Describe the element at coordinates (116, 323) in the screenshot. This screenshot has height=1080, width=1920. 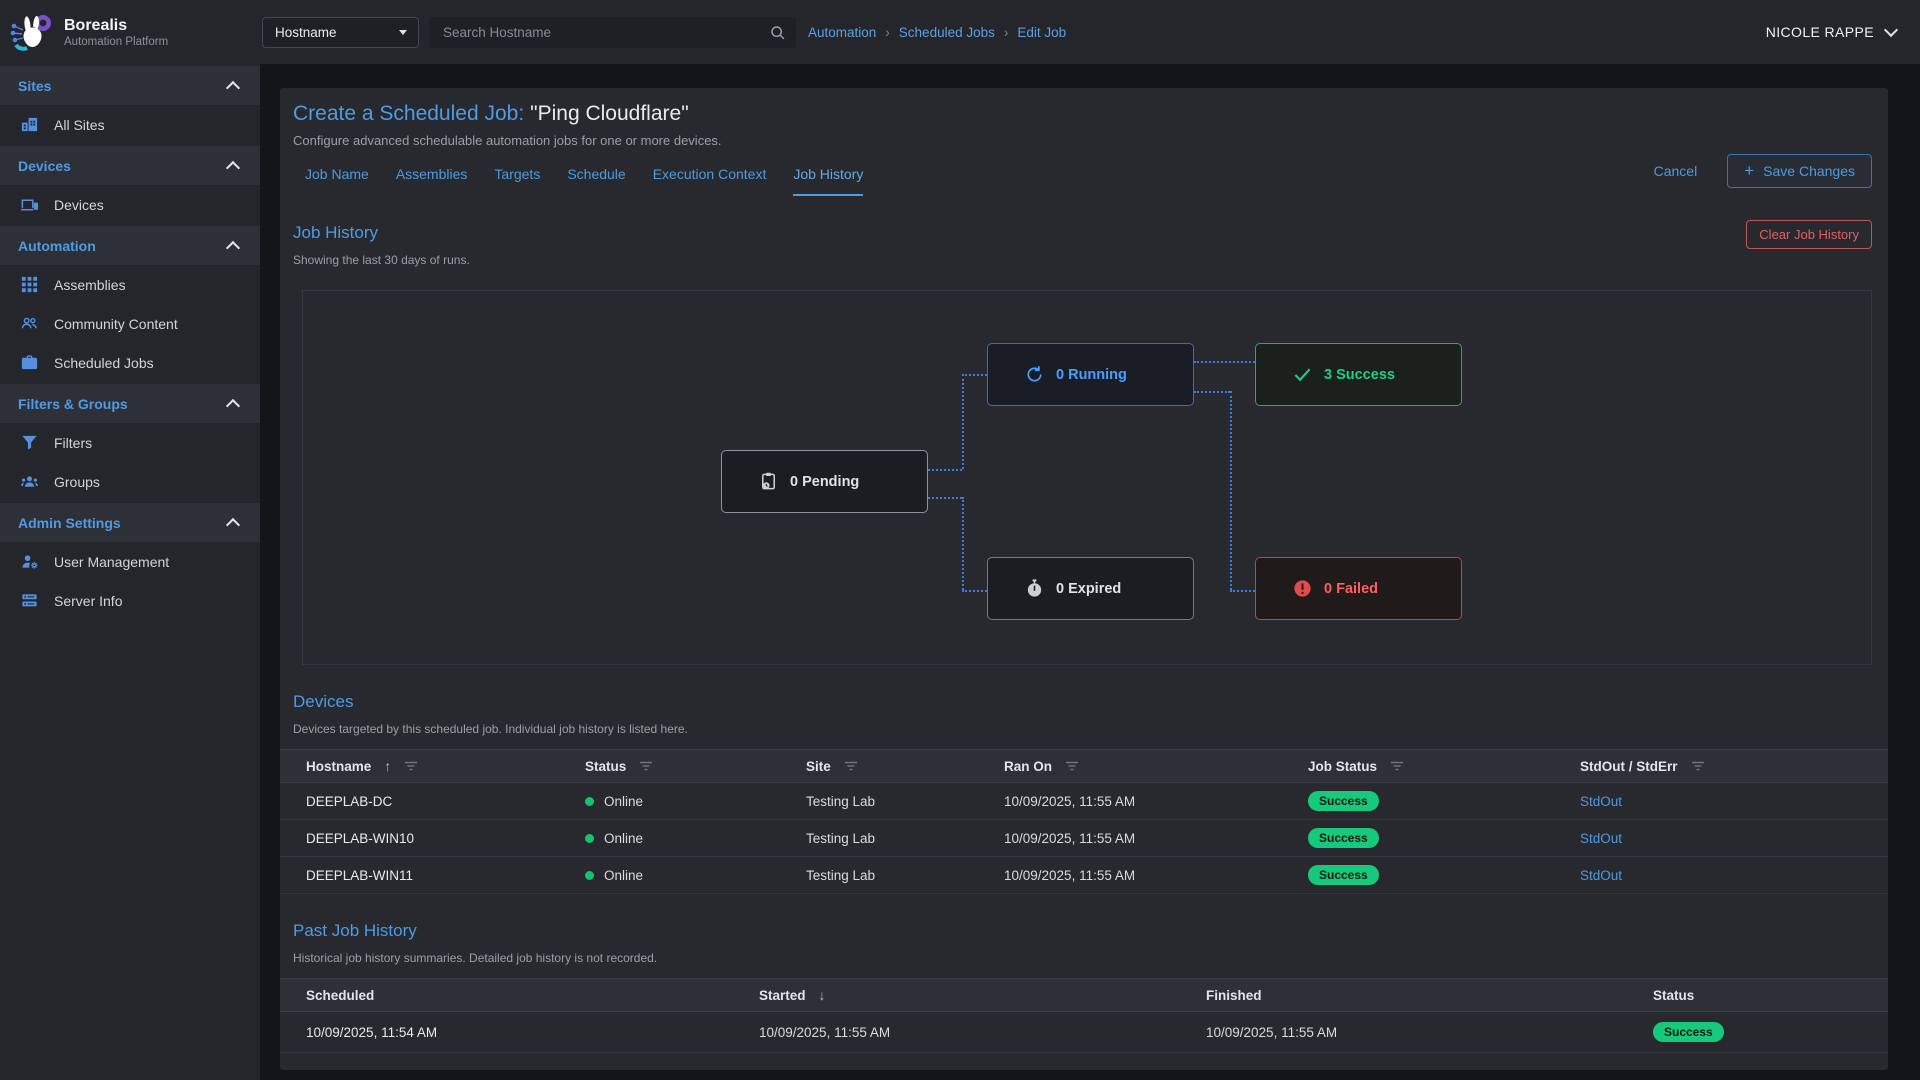
I see `sidebar-item-label: Community Content` at that location.